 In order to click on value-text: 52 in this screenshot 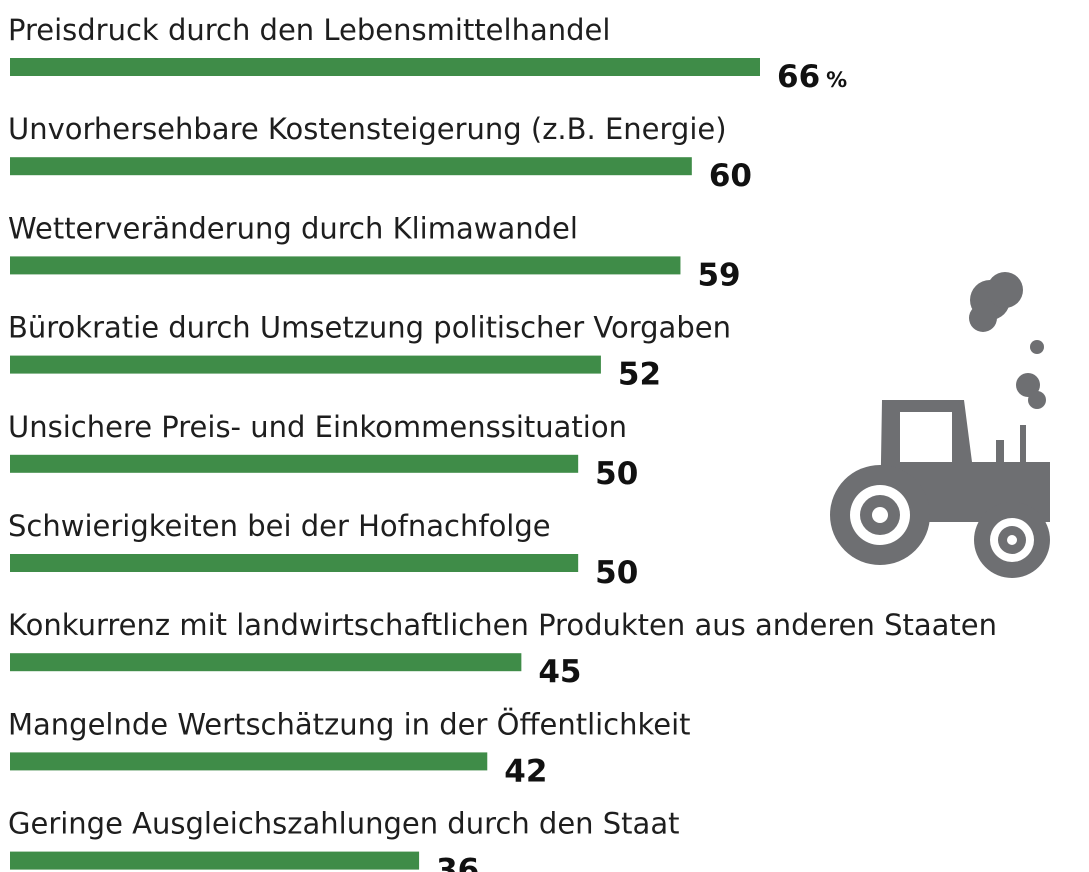, I will do `click(639, 375)`.